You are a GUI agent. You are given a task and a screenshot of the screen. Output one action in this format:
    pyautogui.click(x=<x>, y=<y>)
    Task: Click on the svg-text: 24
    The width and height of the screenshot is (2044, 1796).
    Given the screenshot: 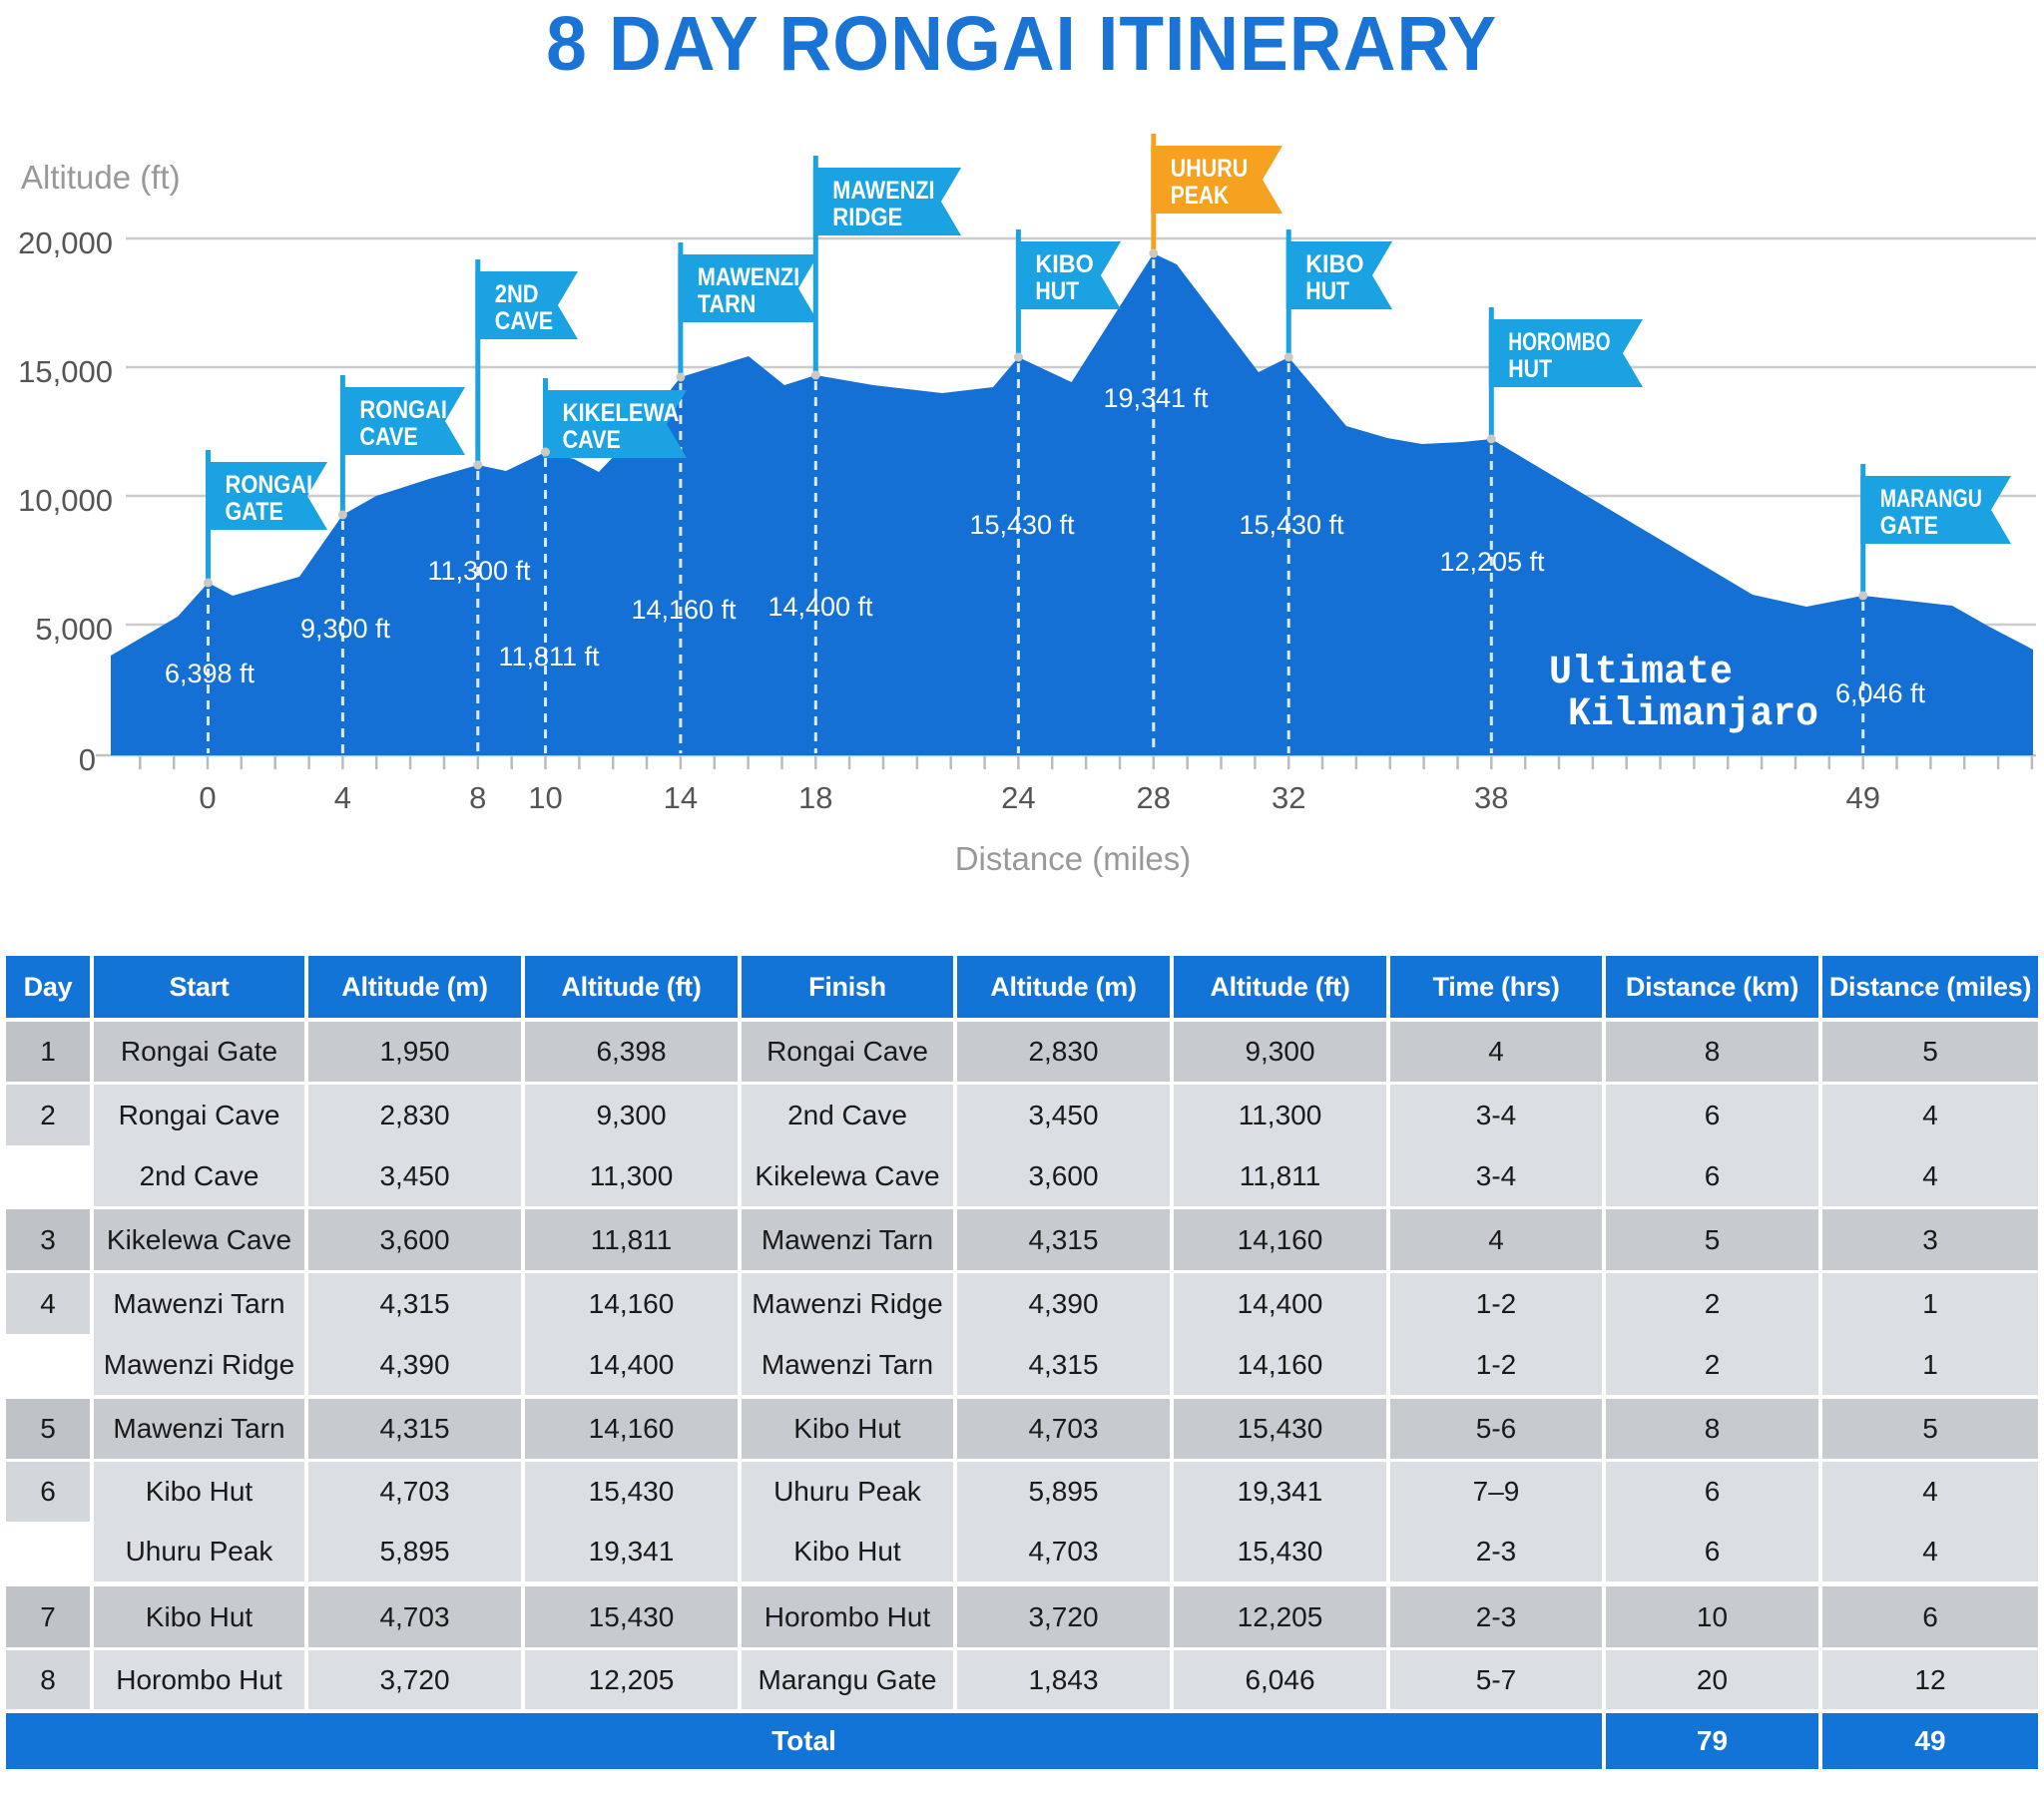 What is the action you would take?
    pyautogui.click(x=1018, y=797)
    